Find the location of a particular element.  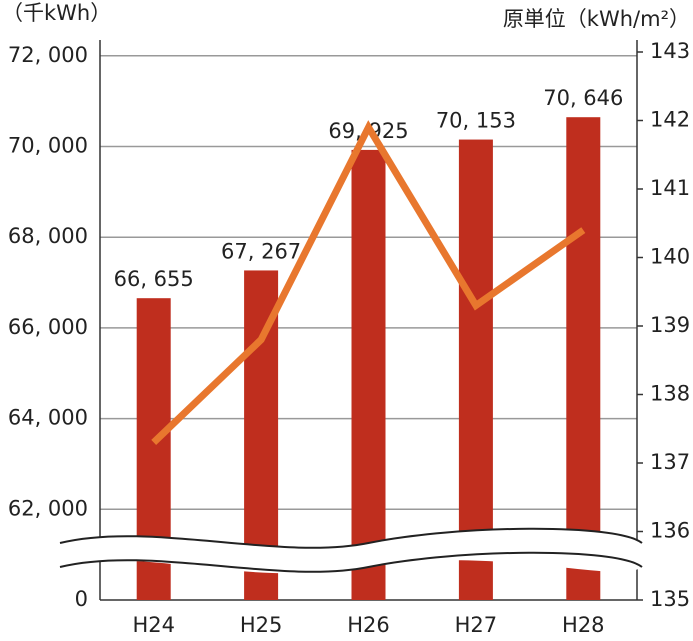

y2-tick-label: 135 is located at coordinates (670, 599).